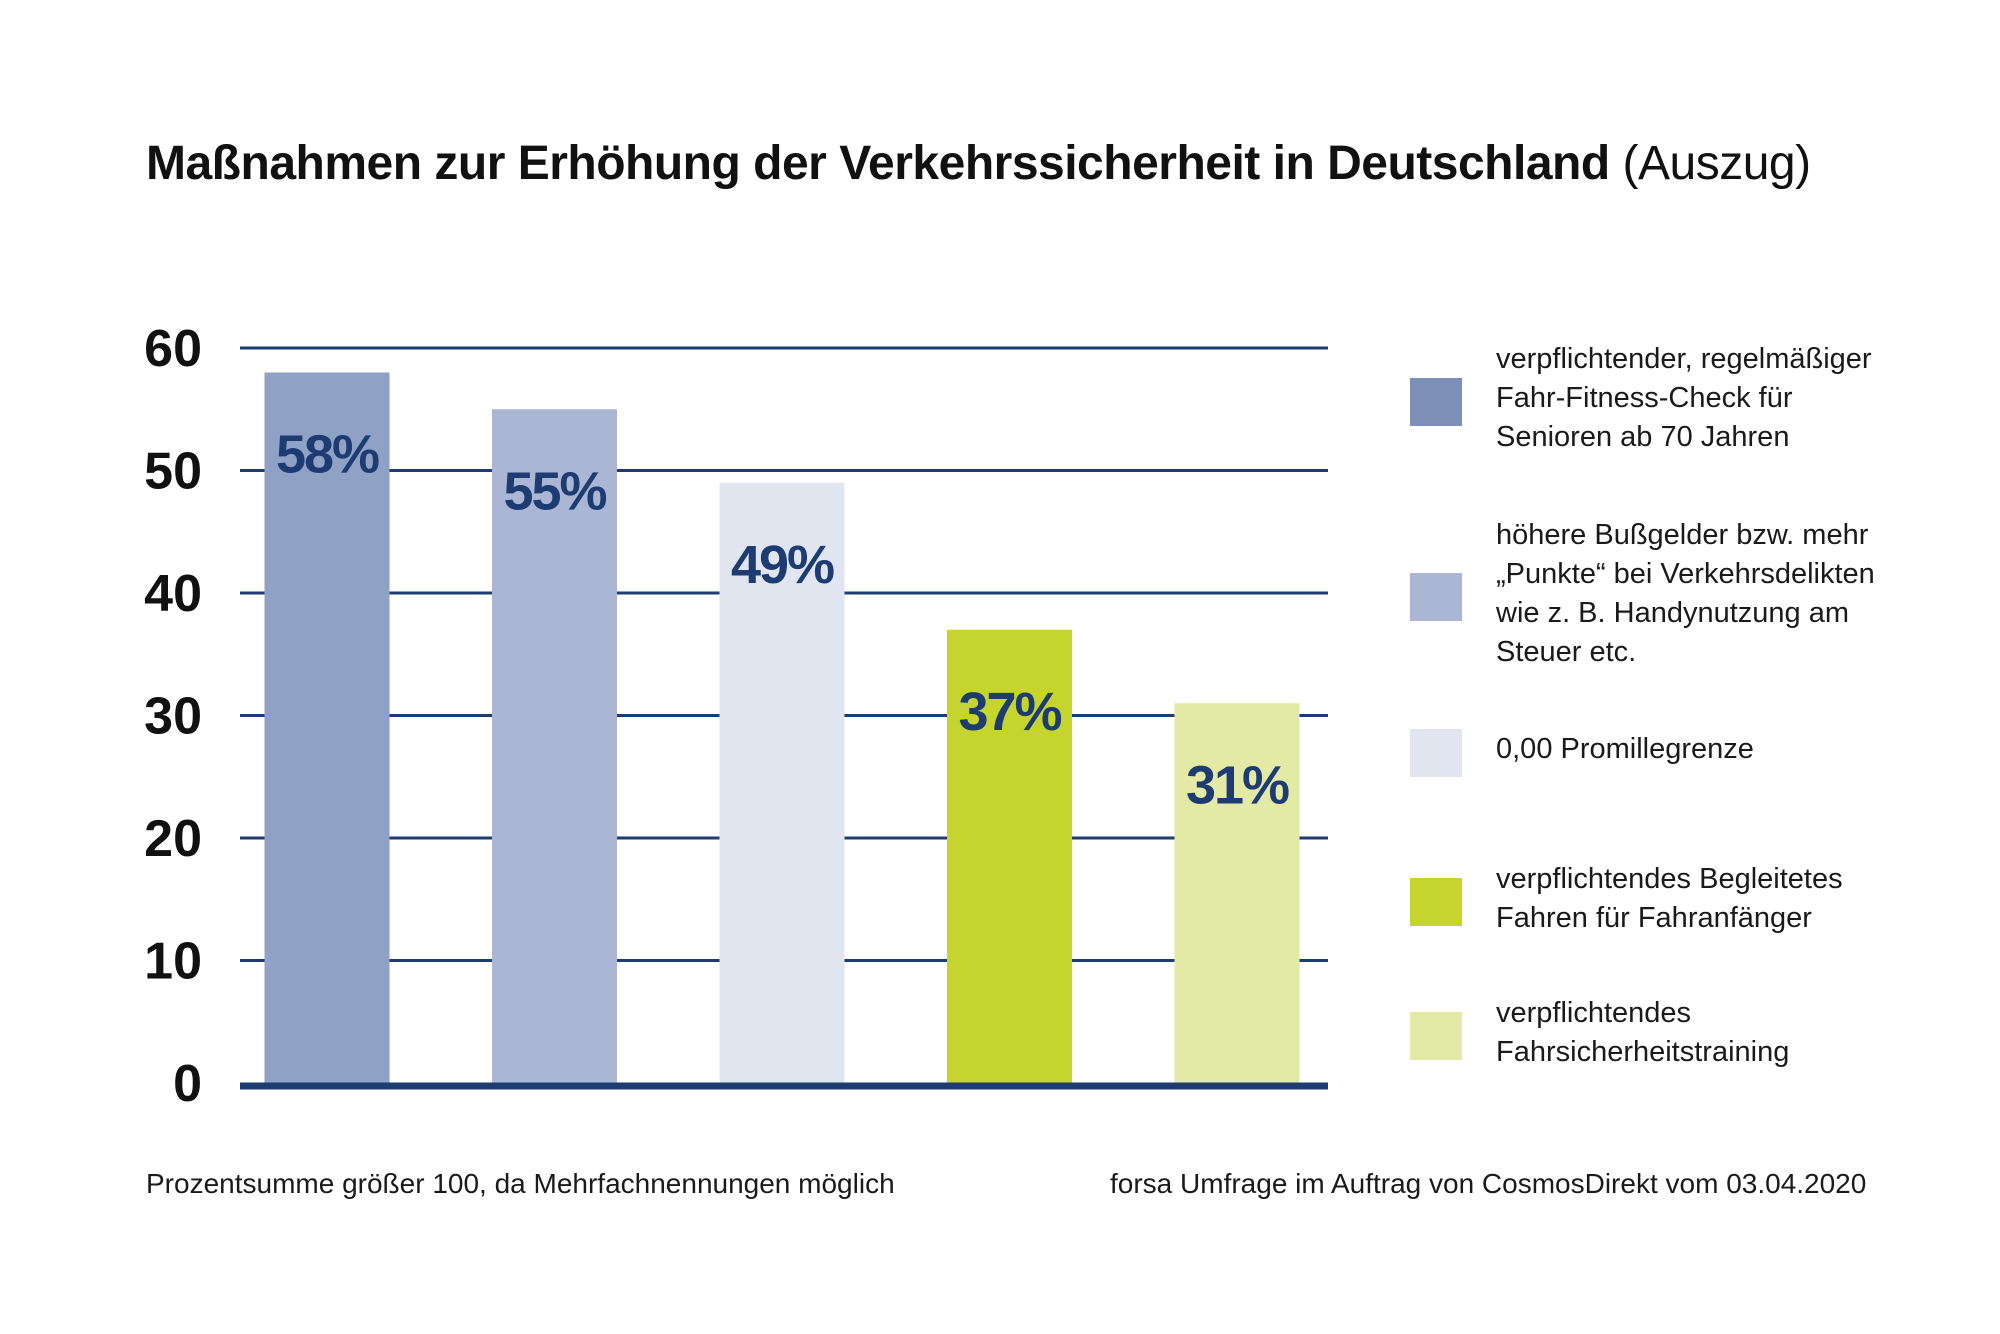 The width and height of the screenshot is (2000, 1334). Describe the element at coordinates (1237, 785) in the screenshot. I see `value-label-5: 31%` at that location.